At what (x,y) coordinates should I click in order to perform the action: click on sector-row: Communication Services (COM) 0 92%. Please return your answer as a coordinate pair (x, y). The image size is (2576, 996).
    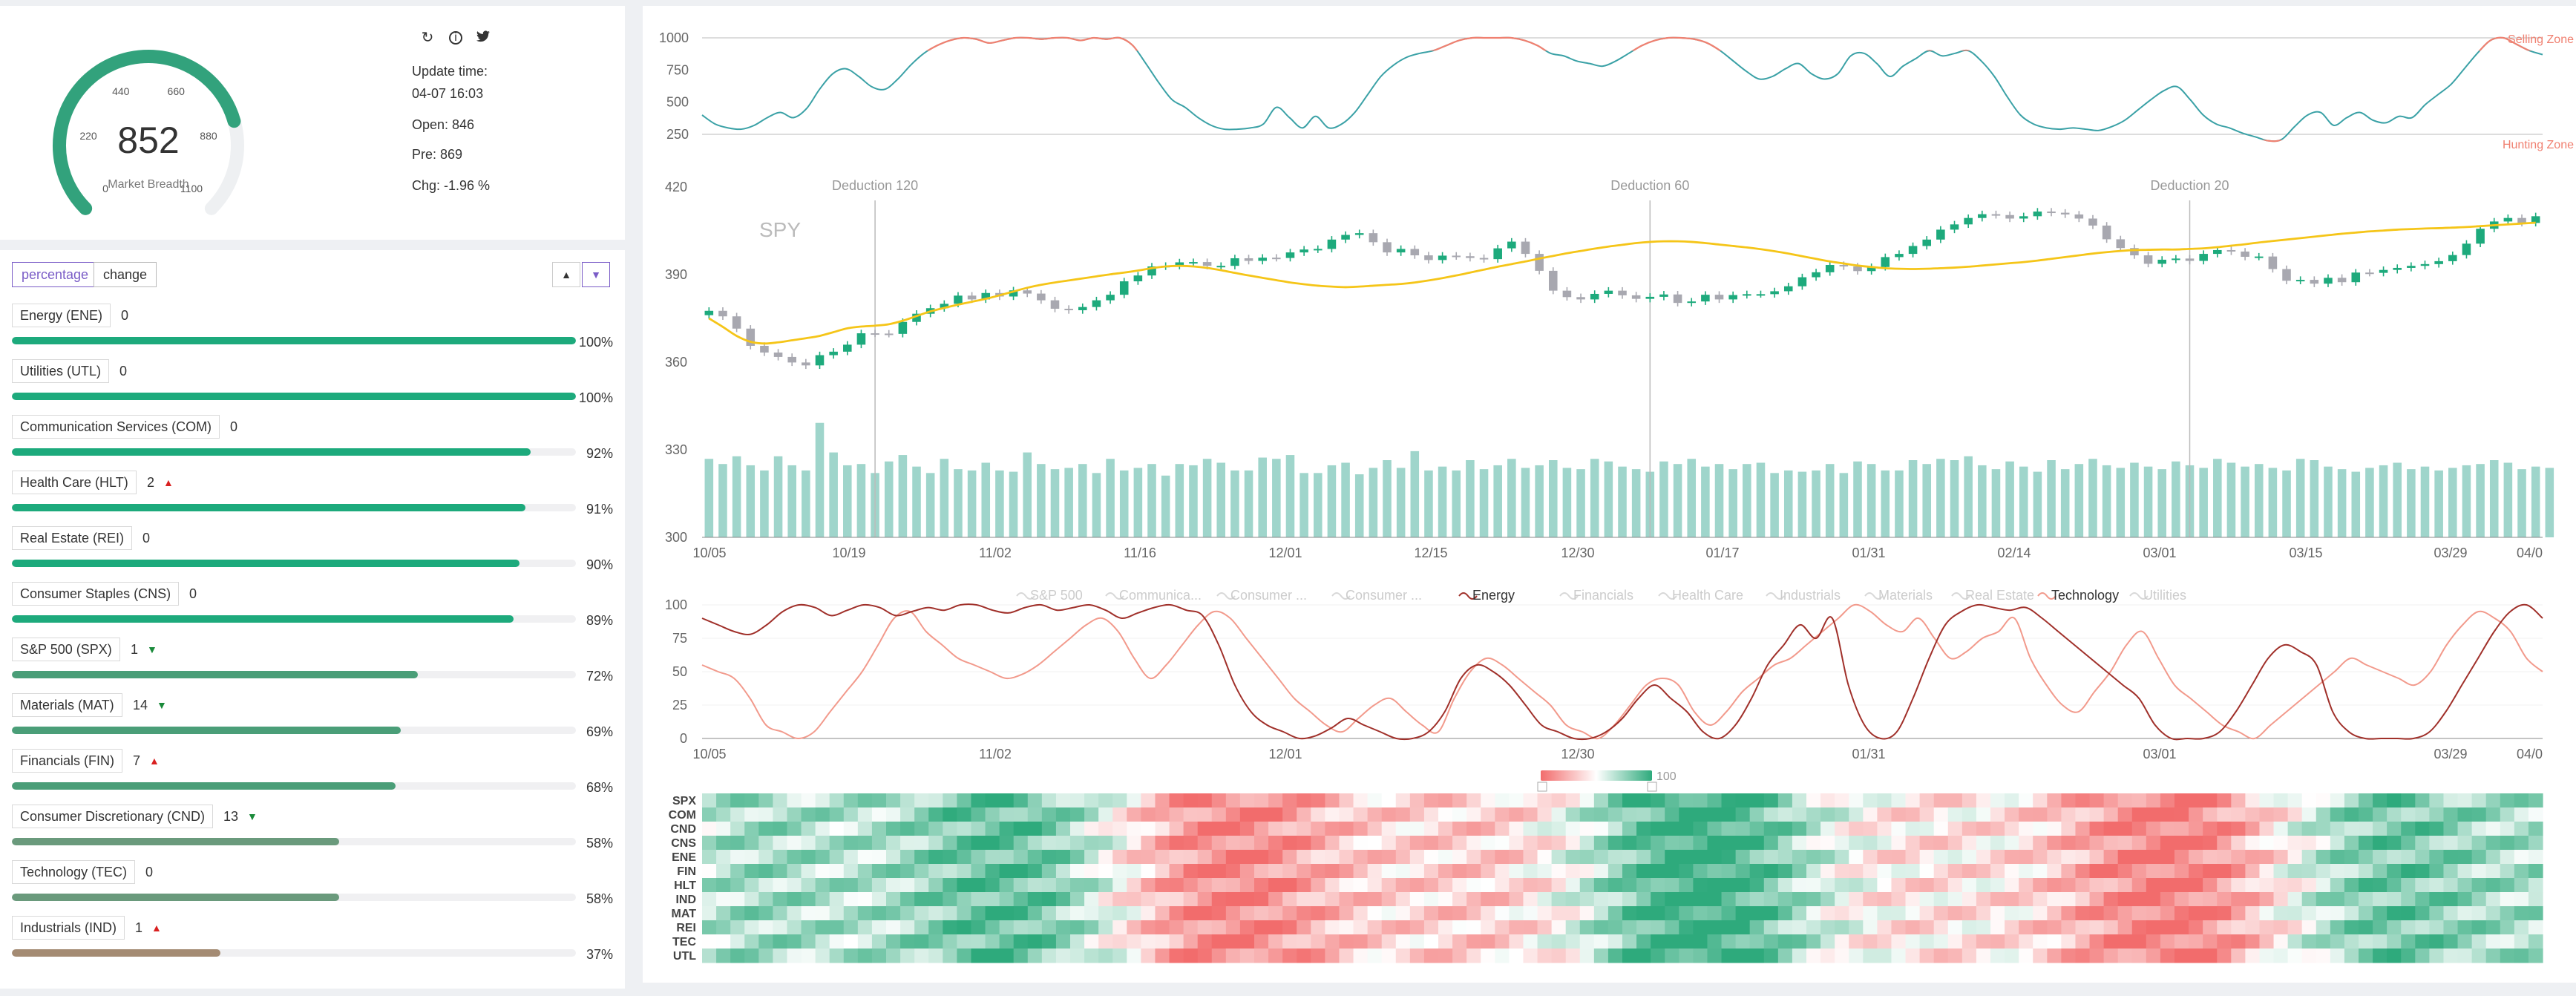
    Looking at the image, I should click on (312, 441).